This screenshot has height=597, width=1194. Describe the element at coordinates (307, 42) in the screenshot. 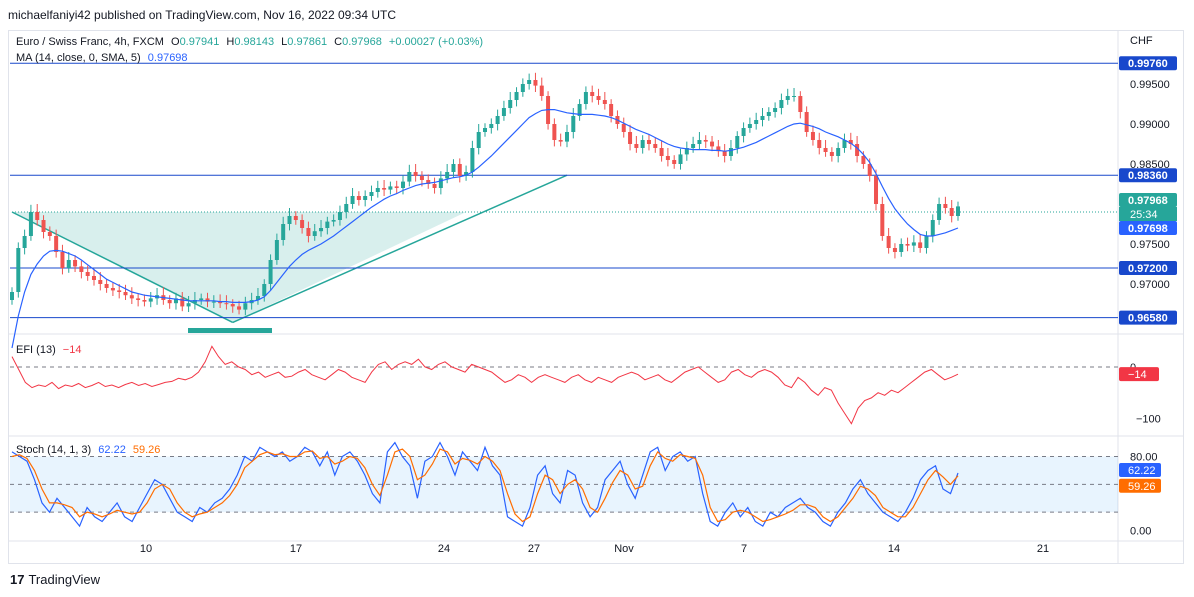

I see `low-value: 0.97861` at that location.